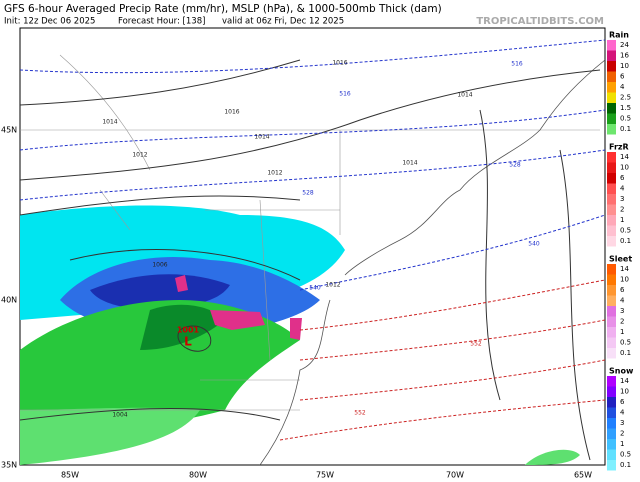 The image size is (640, 482). Describe the element at coordinates (220, 302) in the screenshot. I see `precip-mix` at that location.